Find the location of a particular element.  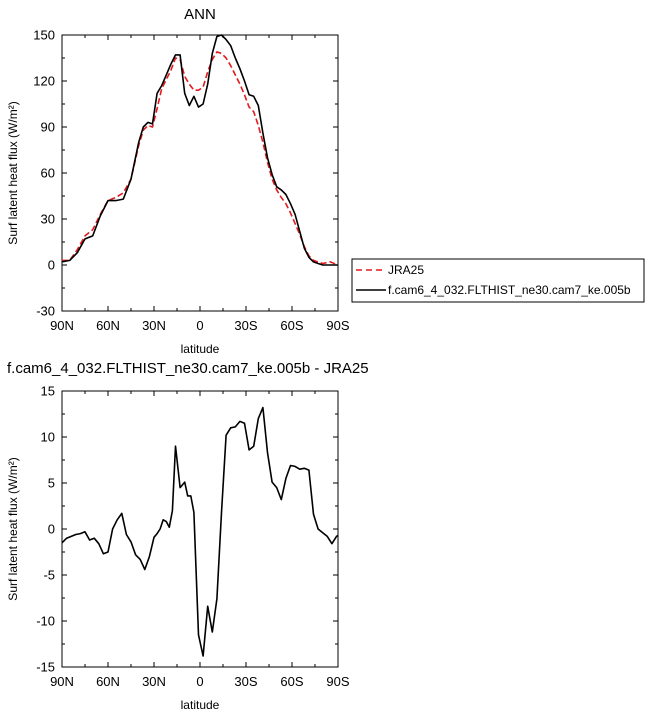

y-tick-label: 150 is located at coordinates (44, 35).